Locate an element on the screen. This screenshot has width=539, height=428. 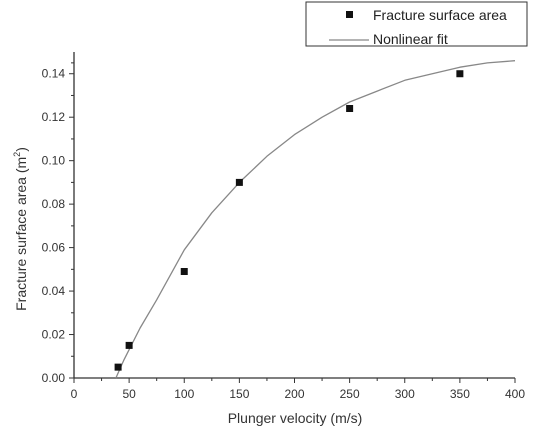
y-tick-label: 0.04 is located at coordinates (54, 291).